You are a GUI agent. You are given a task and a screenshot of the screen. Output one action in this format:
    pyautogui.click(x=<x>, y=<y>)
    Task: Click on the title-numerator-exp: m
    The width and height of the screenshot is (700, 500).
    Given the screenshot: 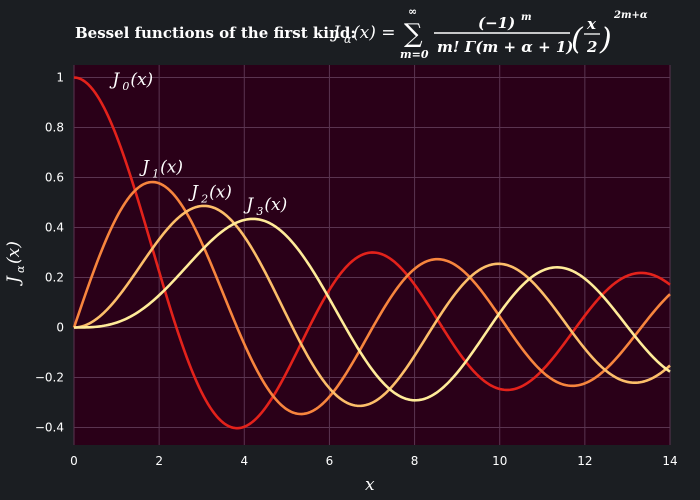 What is the action you would take?
    pyautogui.click(x=526, y=17)
    